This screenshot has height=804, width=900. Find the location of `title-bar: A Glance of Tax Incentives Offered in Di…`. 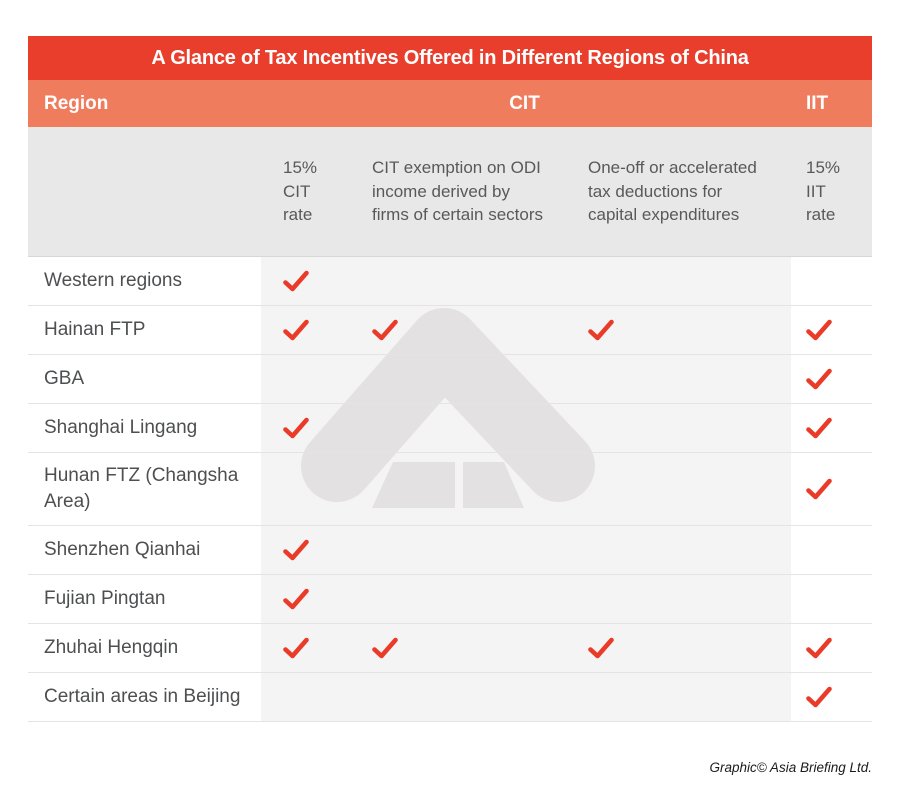

title-bar: A Glance of Tax Incentives Offered in Di… is located at coordinates (450, 58).